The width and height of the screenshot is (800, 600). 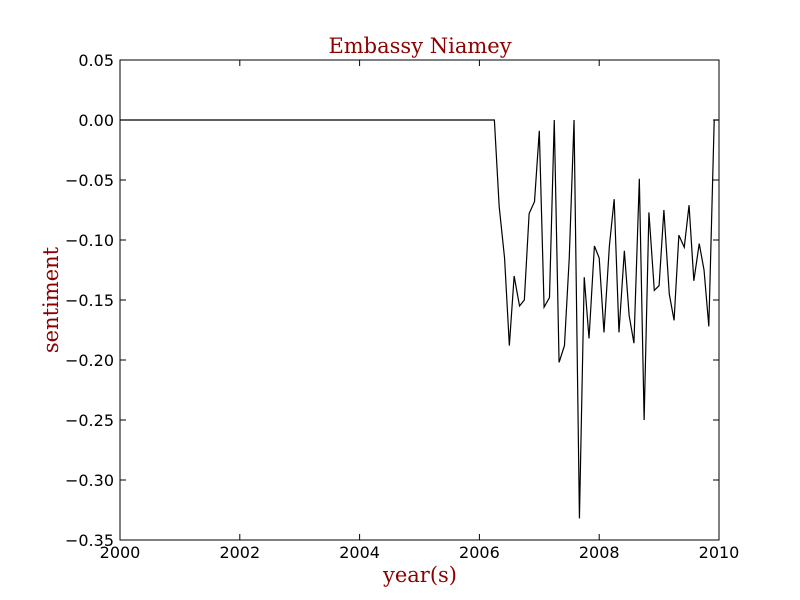 I want to click on x-tick-label: 2006, so click(x=479, y=552).